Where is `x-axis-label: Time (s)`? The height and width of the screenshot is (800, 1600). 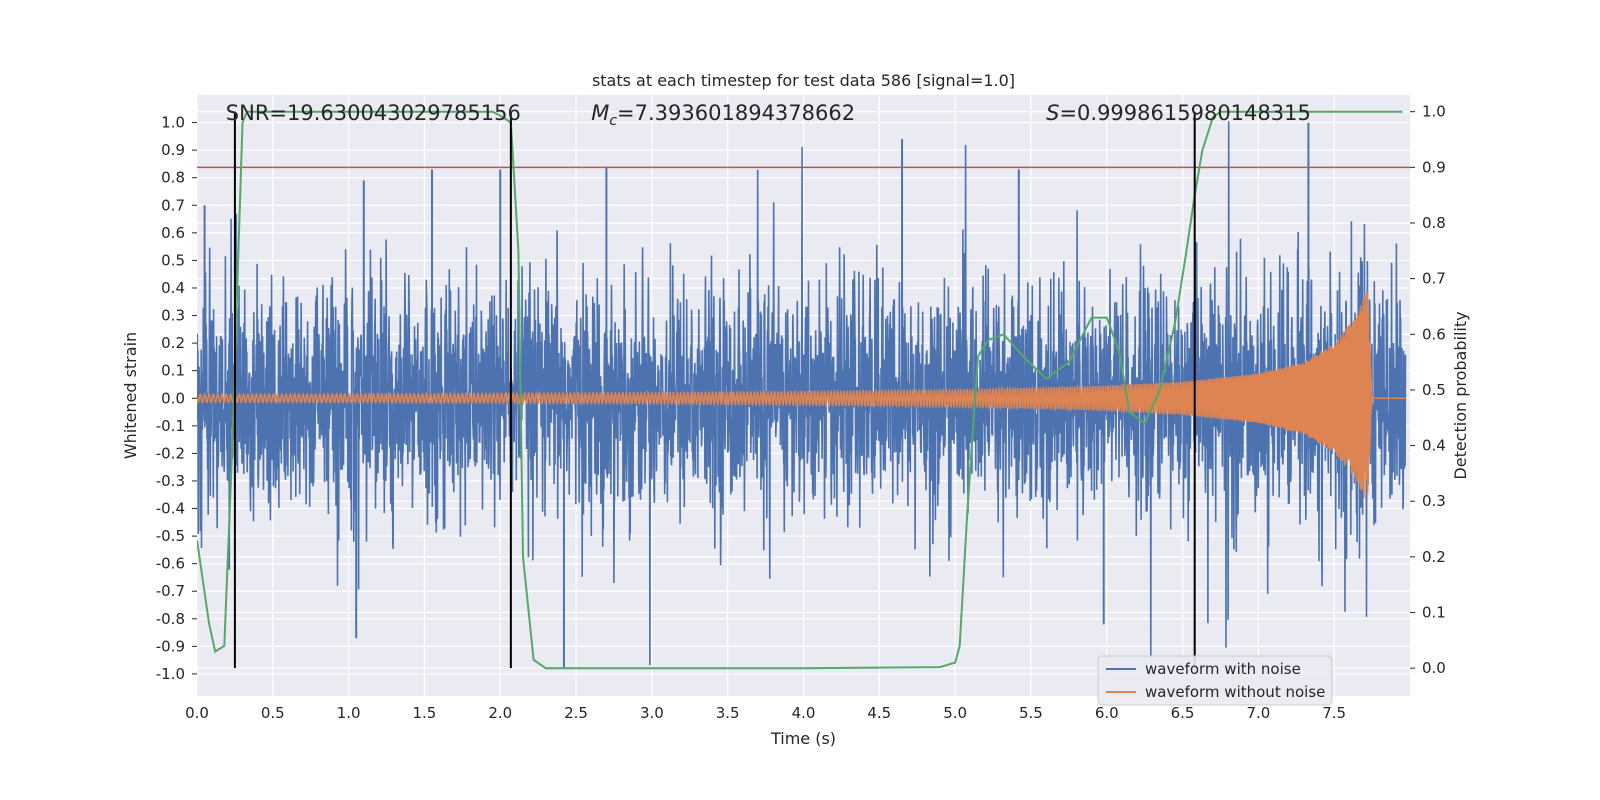 x-axis-label: Time (s) is located at coordinates (803, 738).